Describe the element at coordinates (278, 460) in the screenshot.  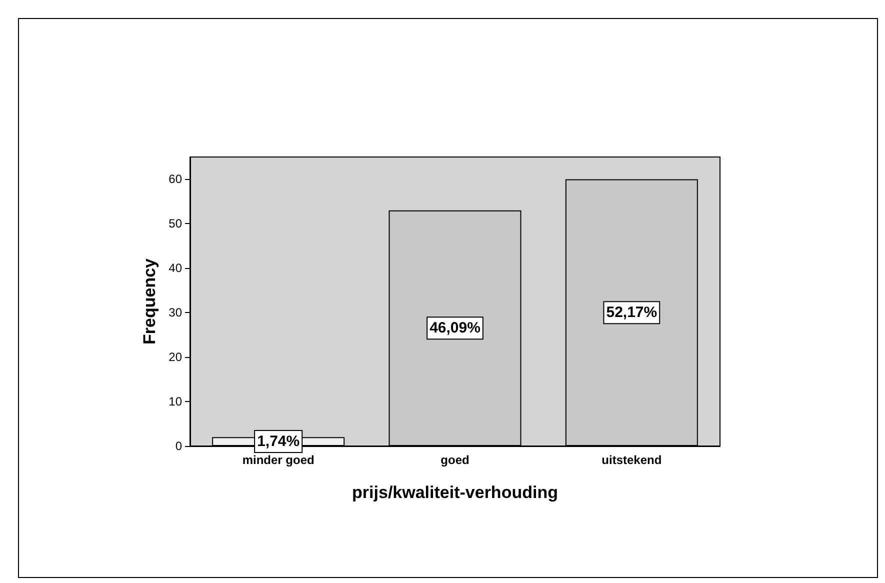
I see `x-tick-label: minder goed` at that location.